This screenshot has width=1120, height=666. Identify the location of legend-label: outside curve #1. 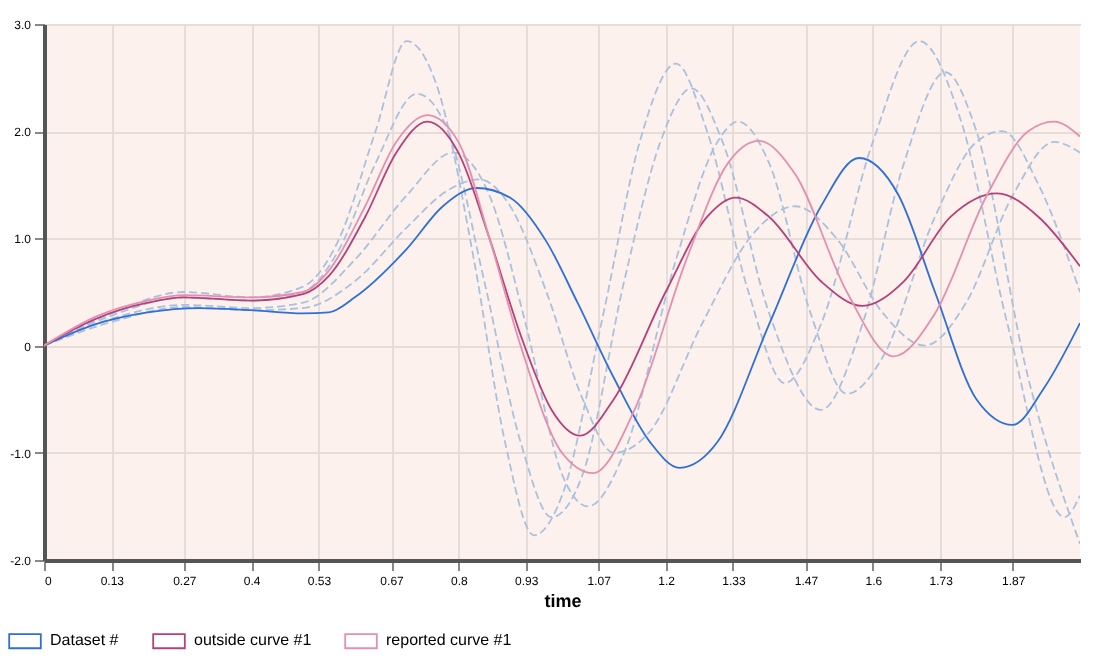
(253, 640).